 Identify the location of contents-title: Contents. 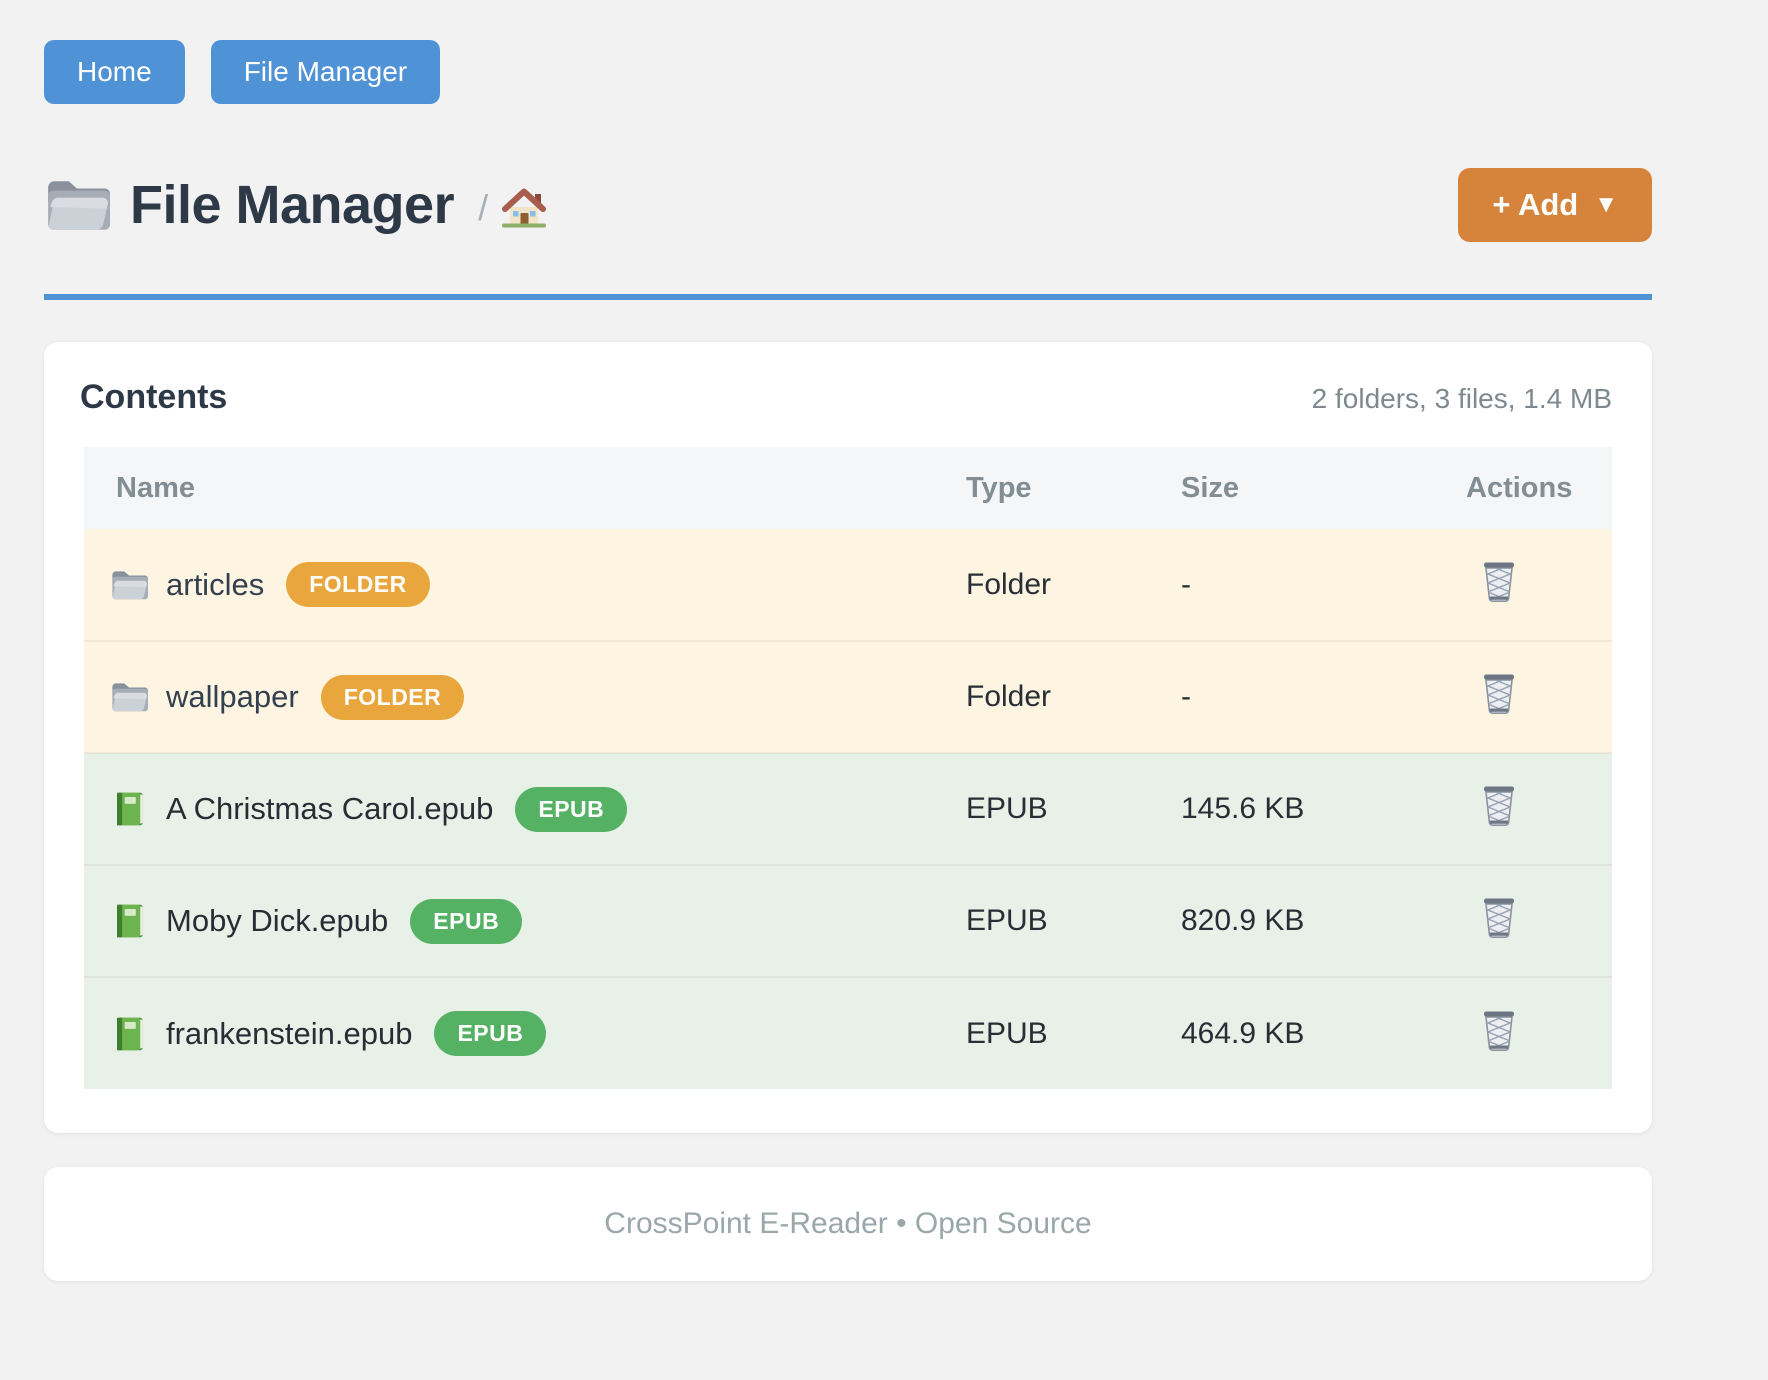
(154, 397).